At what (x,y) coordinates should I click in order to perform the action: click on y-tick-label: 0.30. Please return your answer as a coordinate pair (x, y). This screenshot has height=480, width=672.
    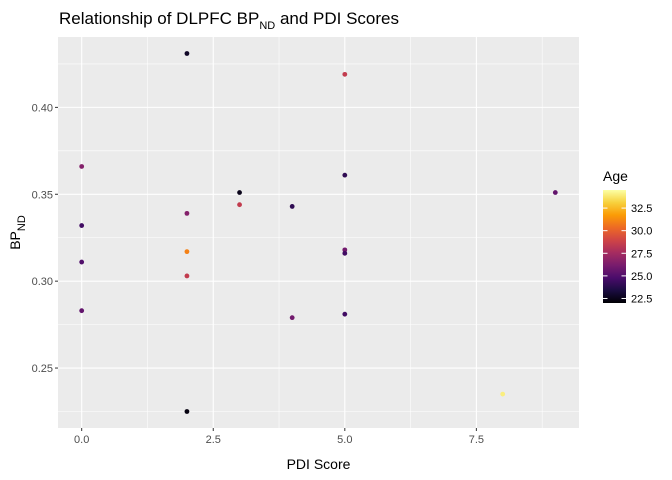
    Looking at the image, I should click on (42, 282).